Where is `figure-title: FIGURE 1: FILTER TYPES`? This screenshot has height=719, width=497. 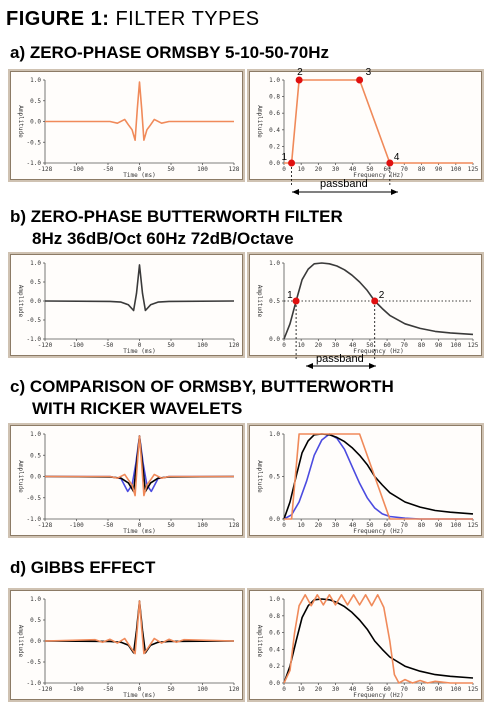 figure-title: FIGURE 1: FILTER TYPES is located at coordinates (133, 19).